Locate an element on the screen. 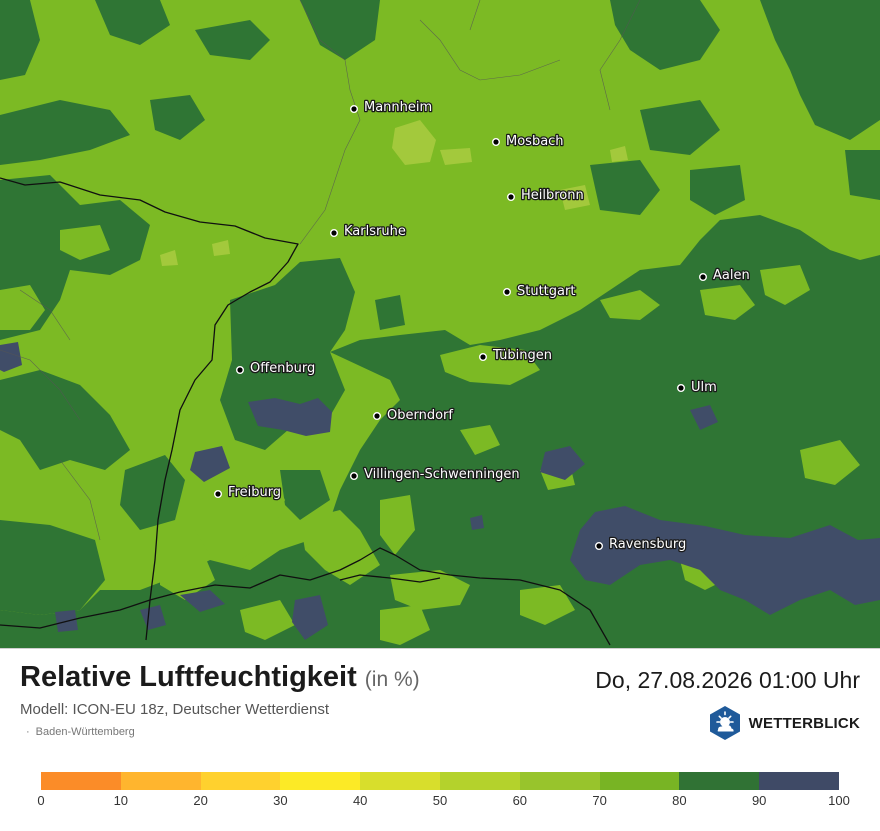 This screenshot has height=831, width=880. city-marker: Ulm is located at coordinates (697, 387).